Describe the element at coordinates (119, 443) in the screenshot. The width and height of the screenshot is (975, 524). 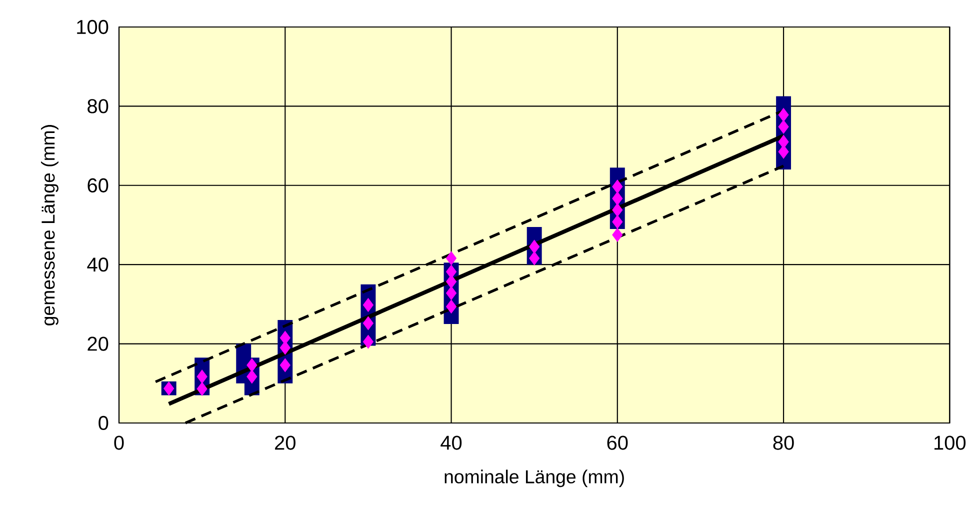
I see `x-tick-label: 0` at that location.